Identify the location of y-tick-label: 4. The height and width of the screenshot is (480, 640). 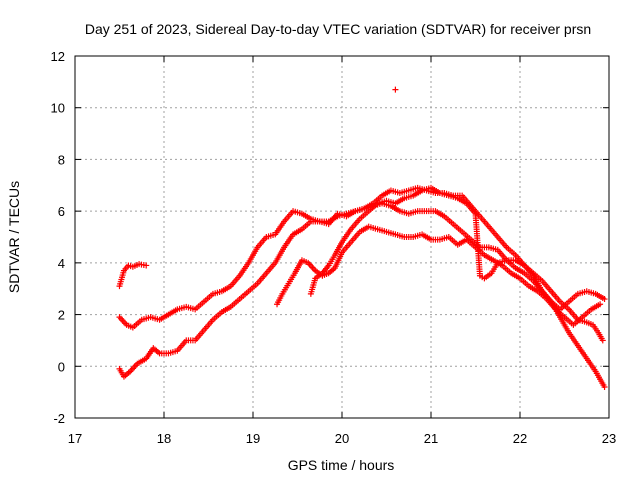
(61, 263).